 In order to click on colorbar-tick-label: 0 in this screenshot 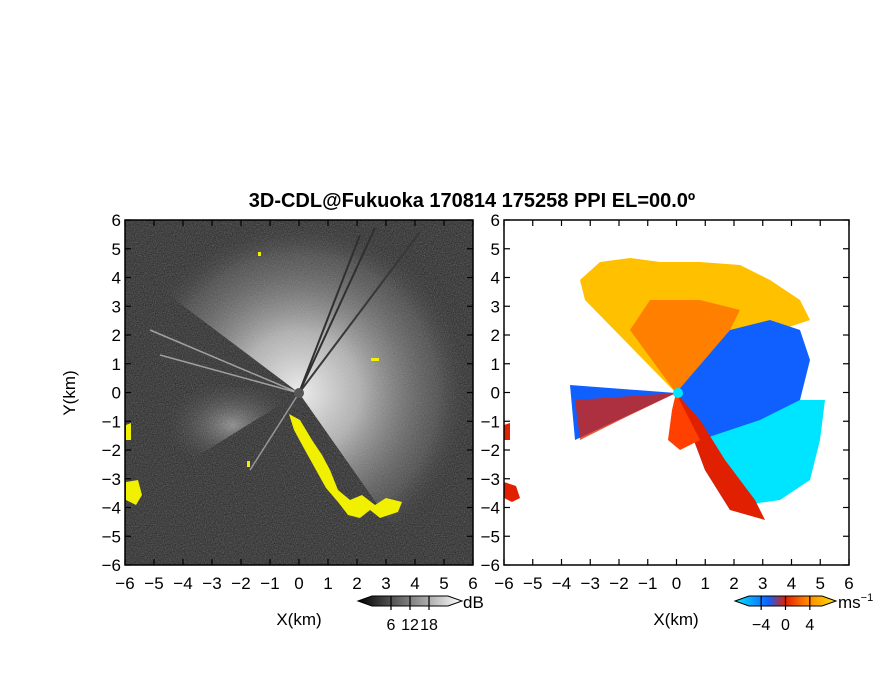, I will do `click(785, 625)`.